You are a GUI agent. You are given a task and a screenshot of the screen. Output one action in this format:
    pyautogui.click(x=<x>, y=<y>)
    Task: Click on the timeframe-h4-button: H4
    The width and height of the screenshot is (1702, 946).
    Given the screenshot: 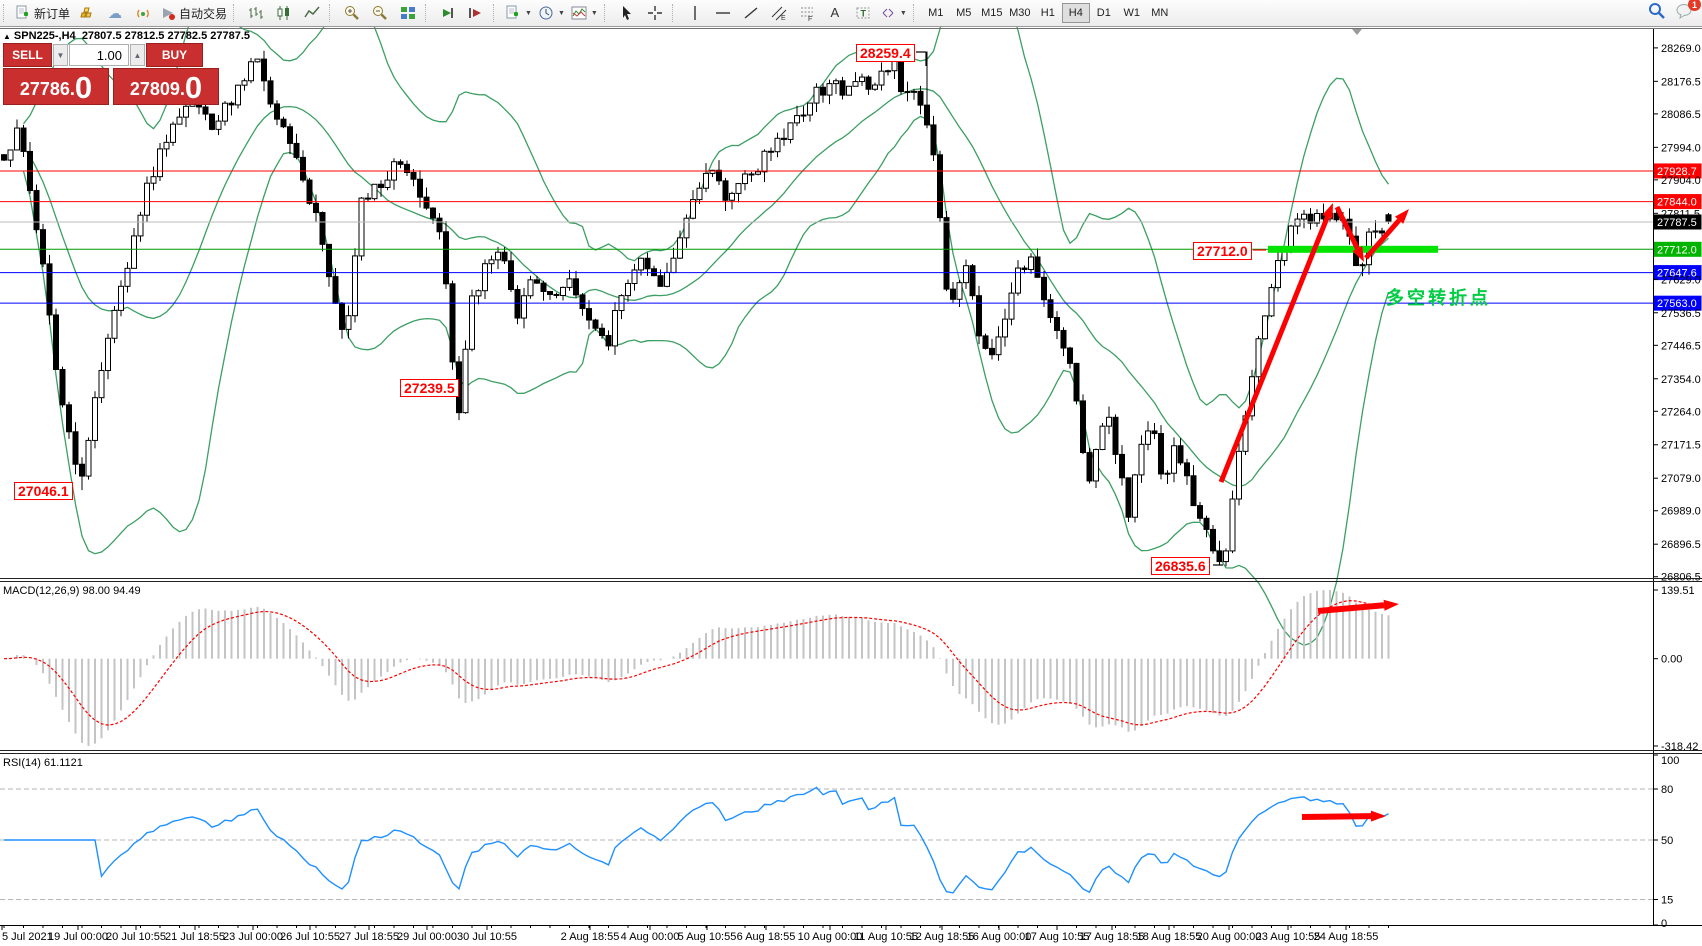 What is the action you would take?
    pyautogui.click(x=1075, y=13)
    